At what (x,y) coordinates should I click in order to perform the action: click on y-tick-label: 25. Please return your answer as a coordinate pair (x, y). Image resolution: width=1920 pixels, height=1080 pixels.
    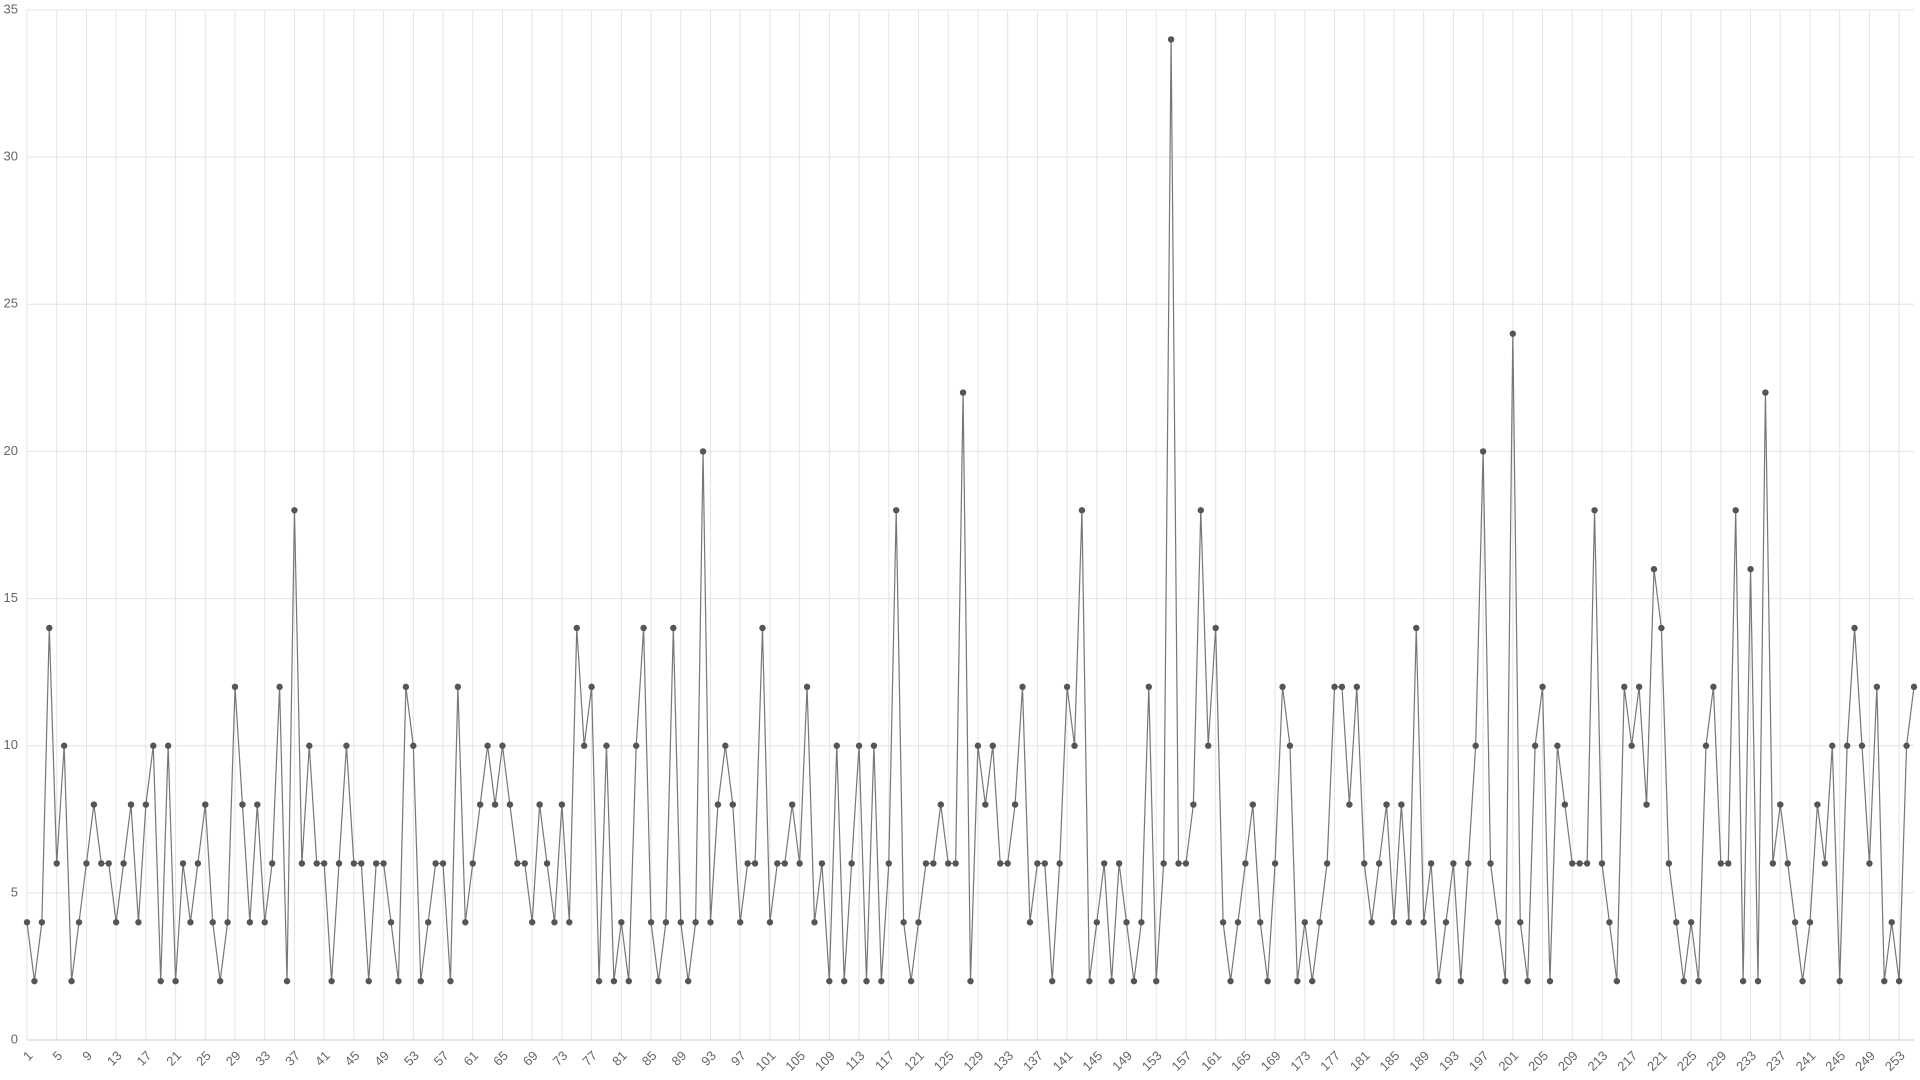
    Looking at the image, I should click on (11, 303).